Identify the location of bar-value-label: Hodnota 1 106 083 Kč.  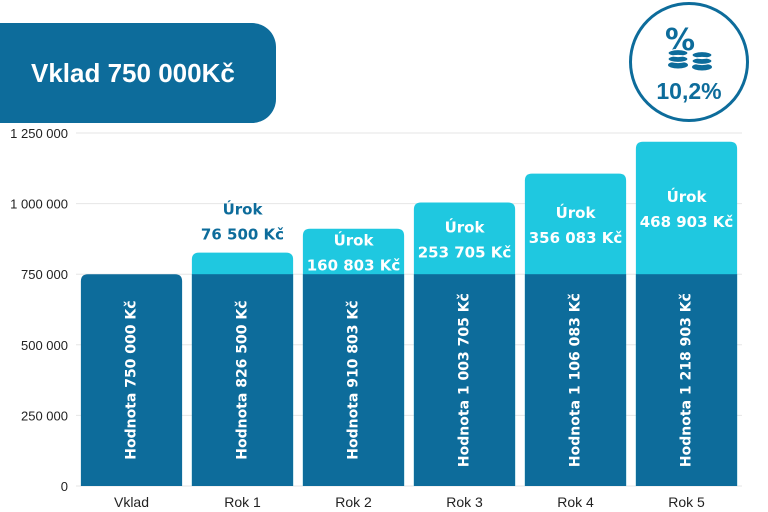
(576, 380).